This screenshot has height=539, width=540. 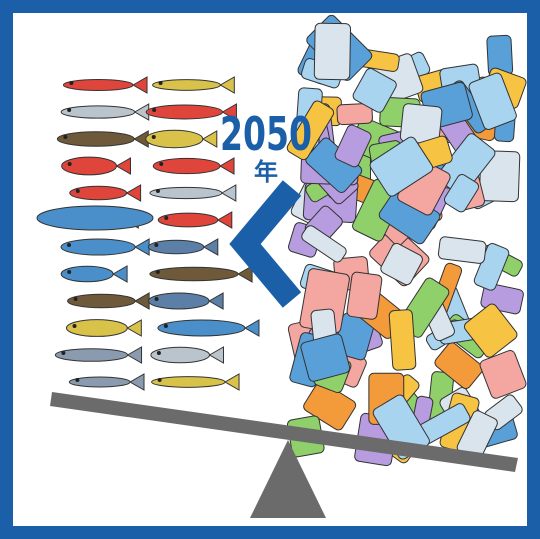 I want to click on less-than-sign, so click(x=265, y=244).